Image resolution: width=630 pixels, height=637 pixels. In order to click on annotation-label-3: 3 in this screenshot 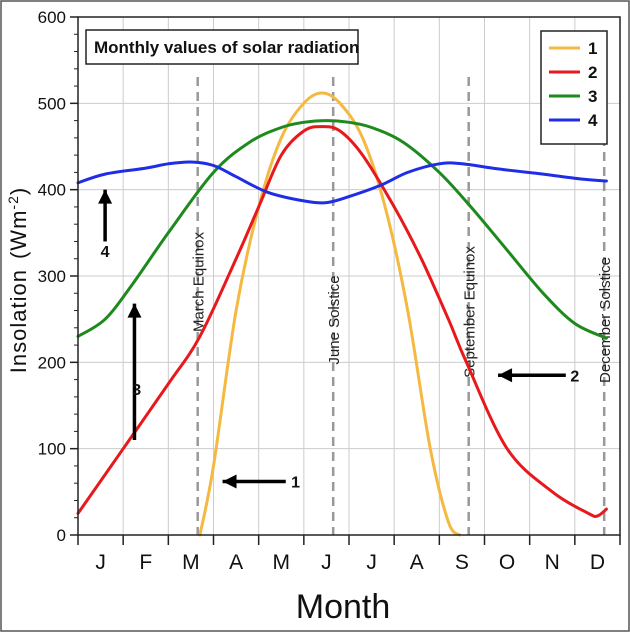, I will do `click(136, 390)`.